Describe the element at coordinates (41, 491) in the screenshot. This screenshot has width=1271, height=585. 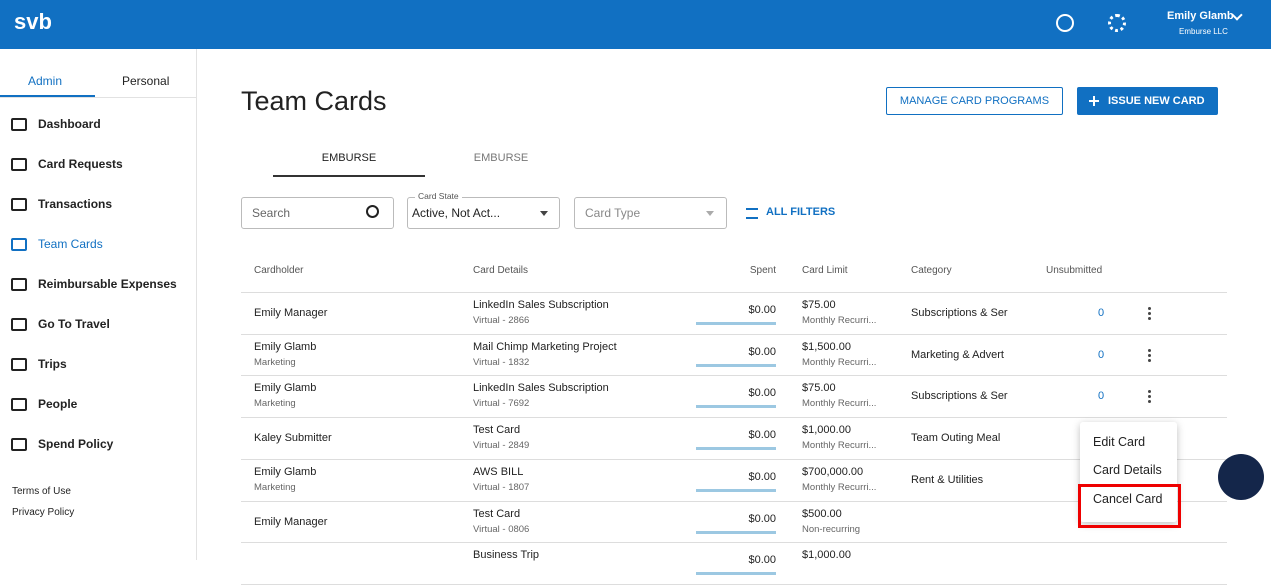
I see `terms-link: Terms of Use` at that location.